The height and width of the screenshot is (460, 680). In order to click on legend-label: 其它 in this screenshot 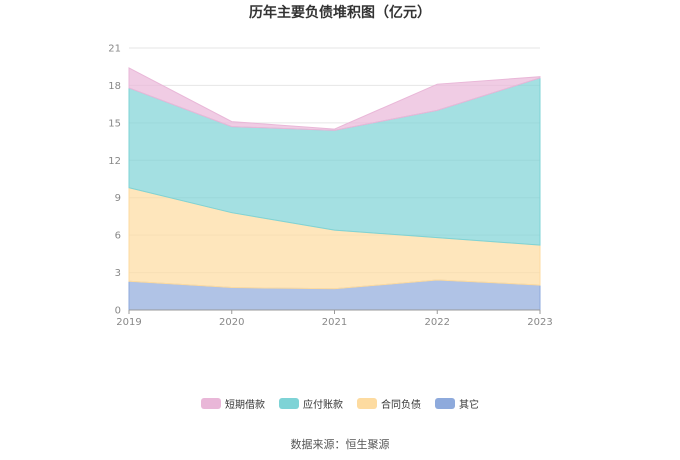, I will do `click(469, 405)`.